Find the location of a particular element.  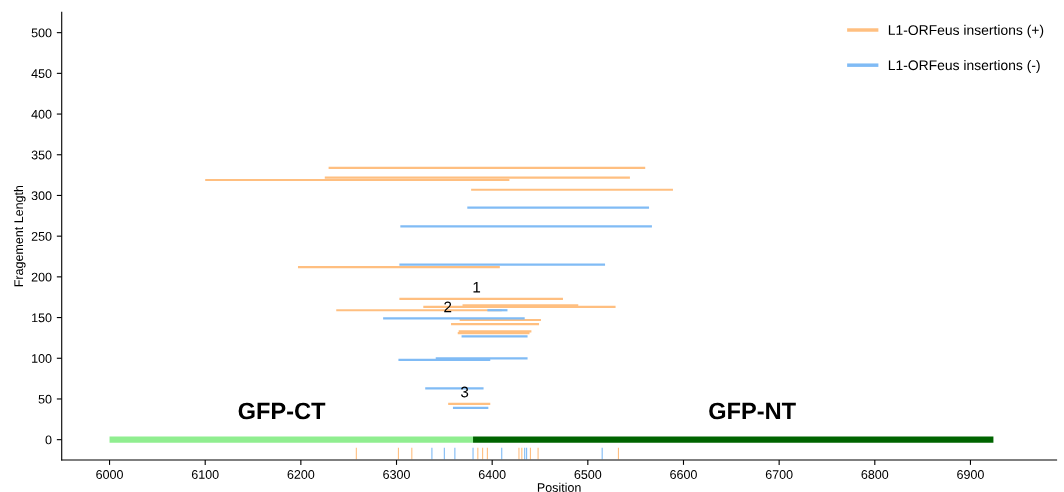

x-tick-label: 6800 is located at coordinates (875, 474).